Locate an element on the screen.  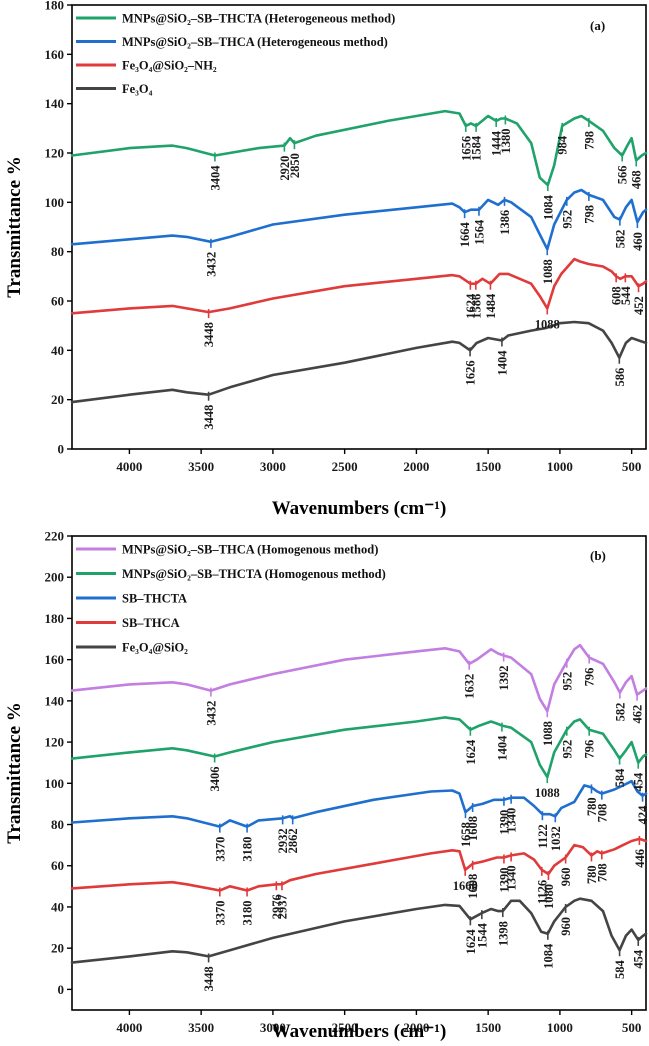
panel-b-peak-label: 3370 is located at coordinates (220, 849).